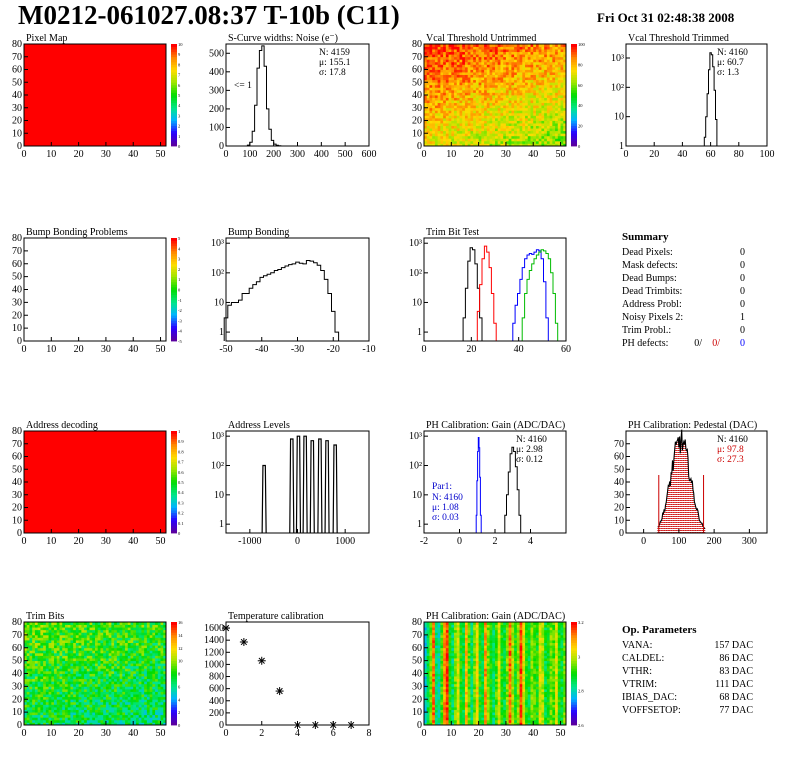 Image resolution: width=796 pixels, height=772 pixels. What do you see at coordinates (490, 291) in the screenshot?
I see `chart-trim-bit-test: Trim Bit Test 0 20 40 60 1 10 10² 10³` at bounding box center [490, 291].